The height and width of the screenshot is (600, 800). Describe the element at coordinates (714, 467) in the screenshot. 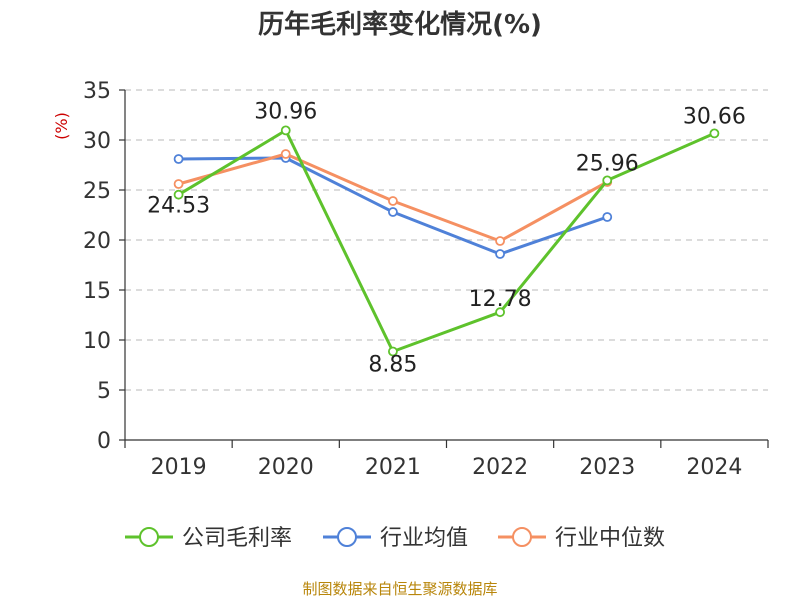

I see `x-tick-label: 2024` at that location.